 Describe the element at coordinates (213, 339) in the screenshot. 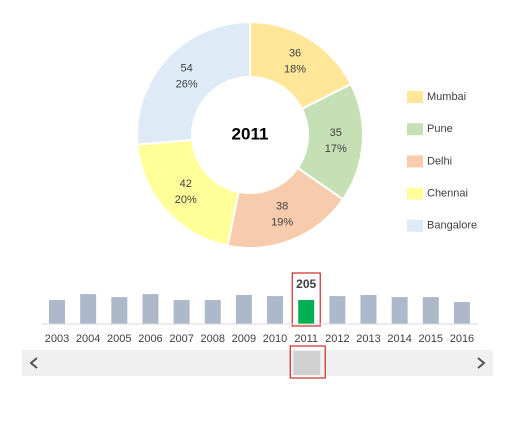

I see `x-tick-label: 2008` at that location.